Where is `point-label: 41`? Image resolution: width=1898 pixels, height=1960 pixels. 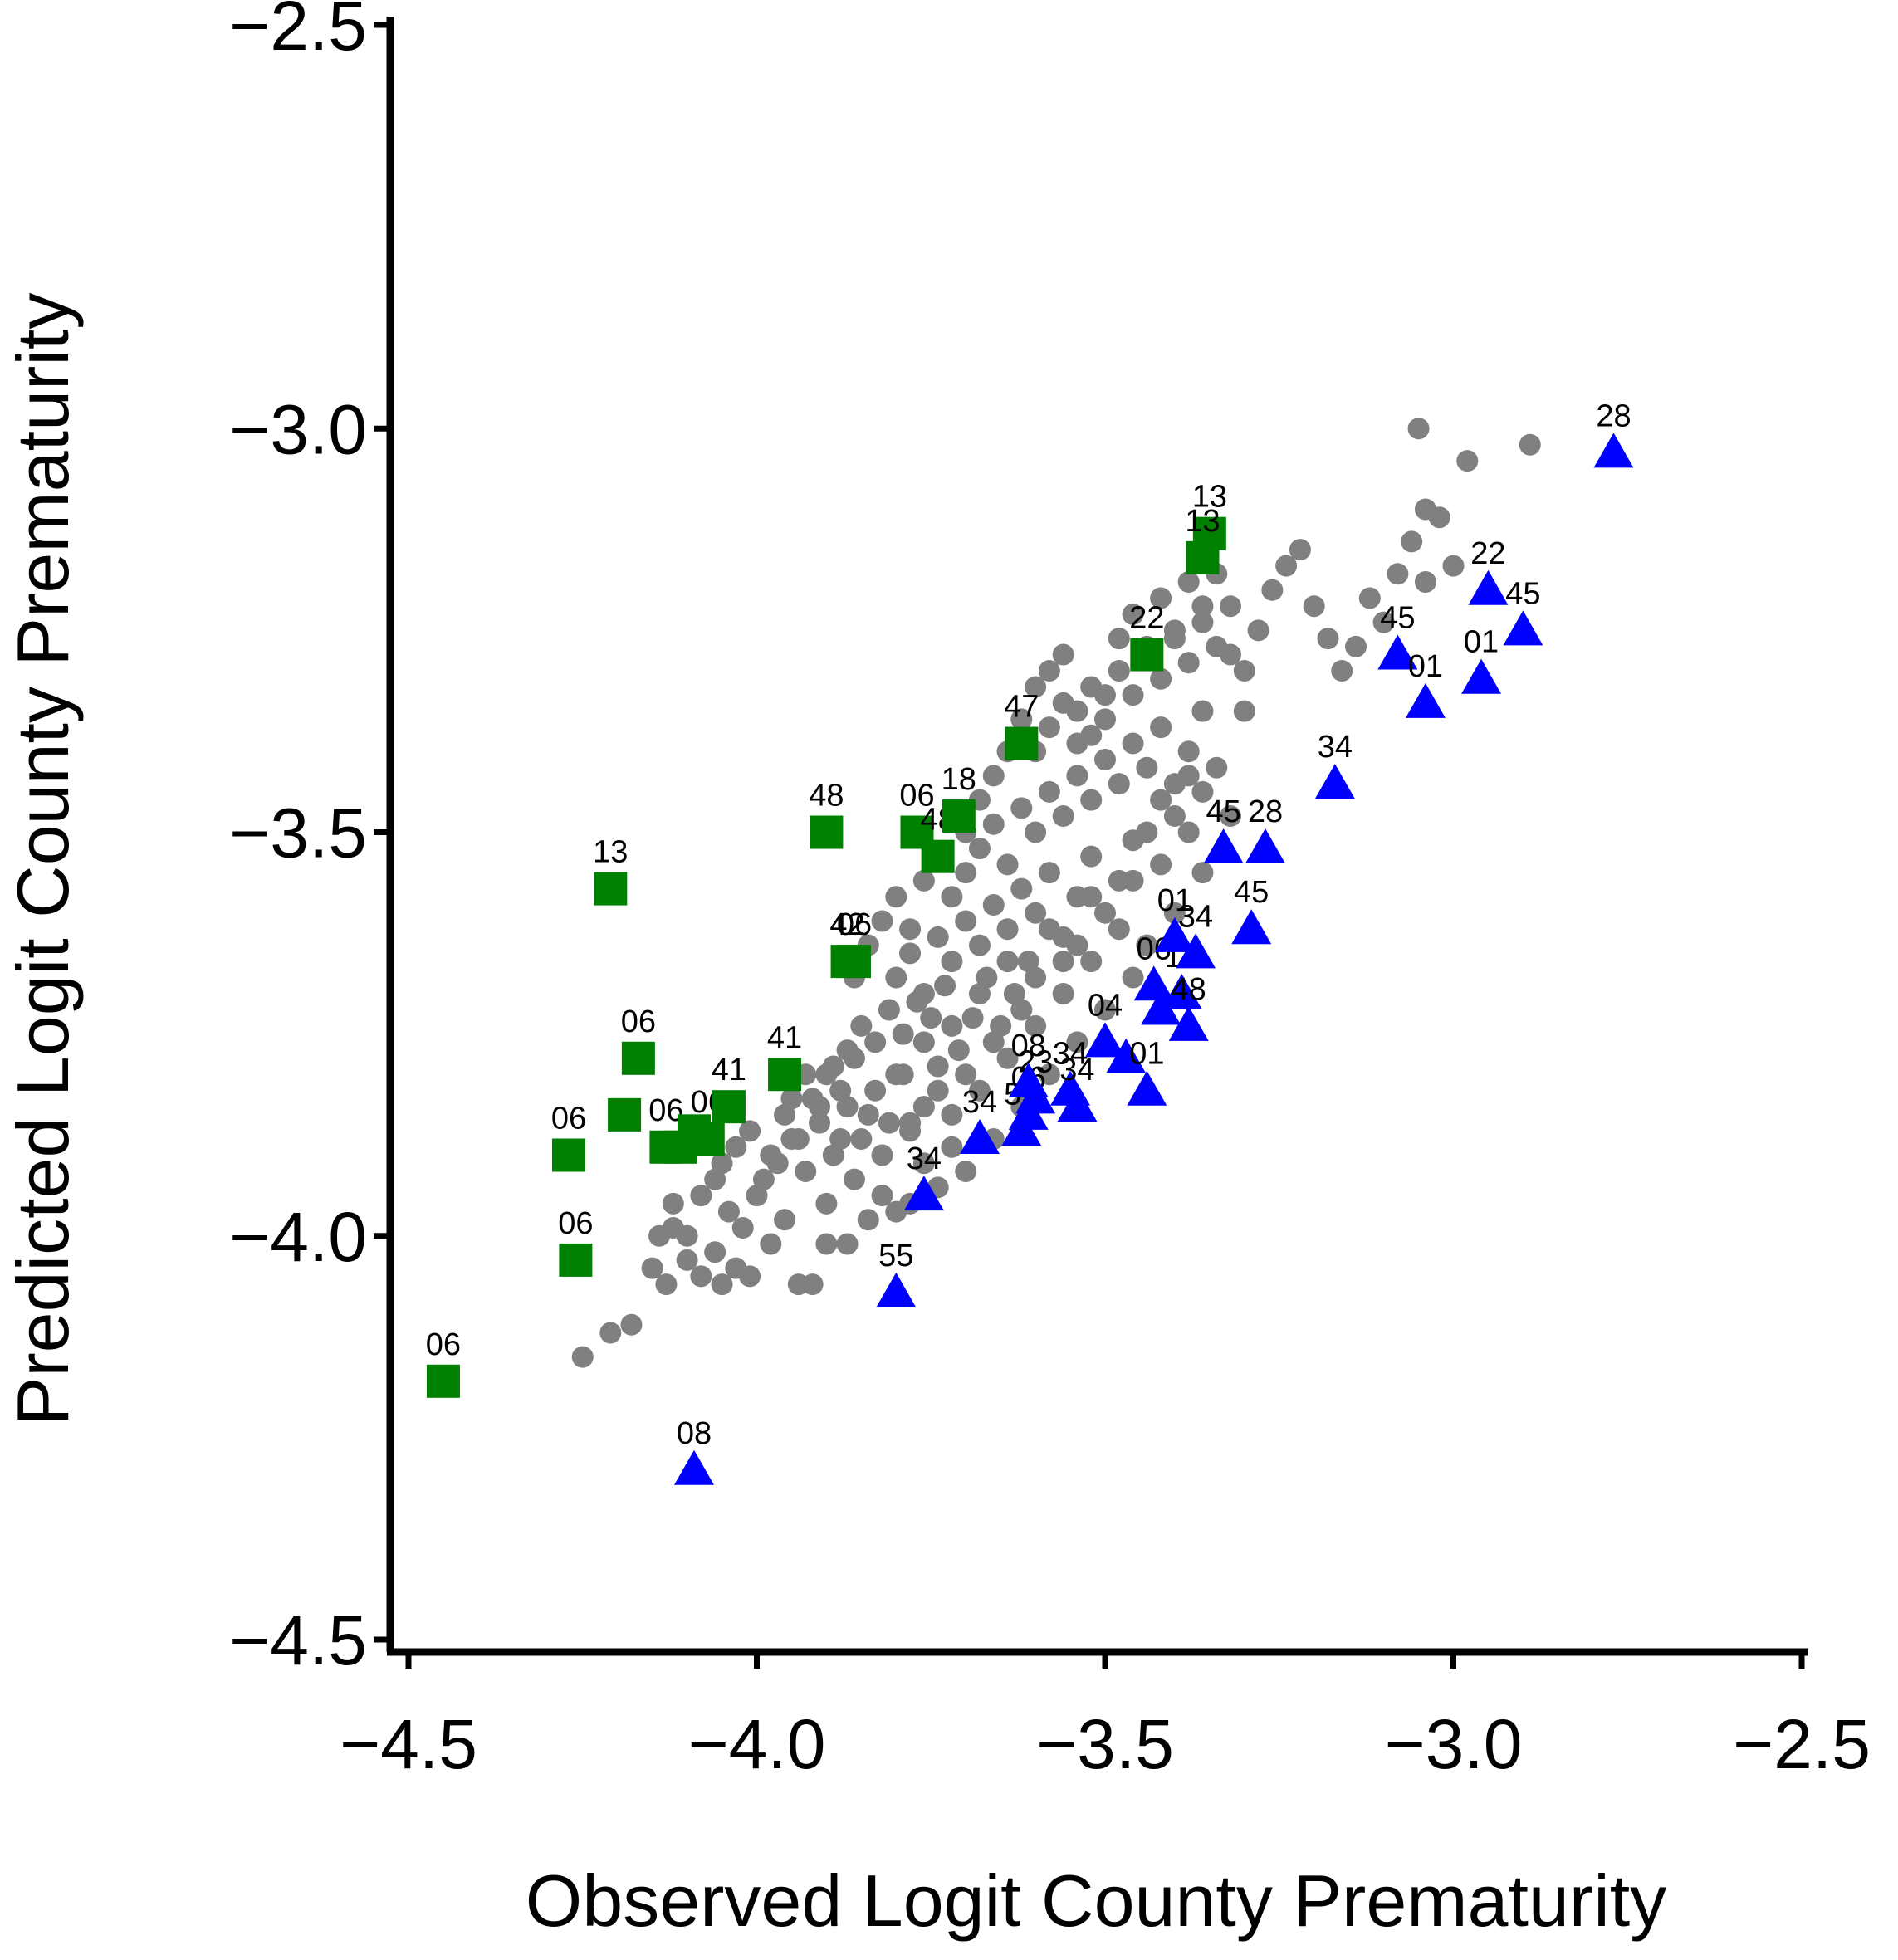 point-label: 41 is located at coordinates (729, 1070).